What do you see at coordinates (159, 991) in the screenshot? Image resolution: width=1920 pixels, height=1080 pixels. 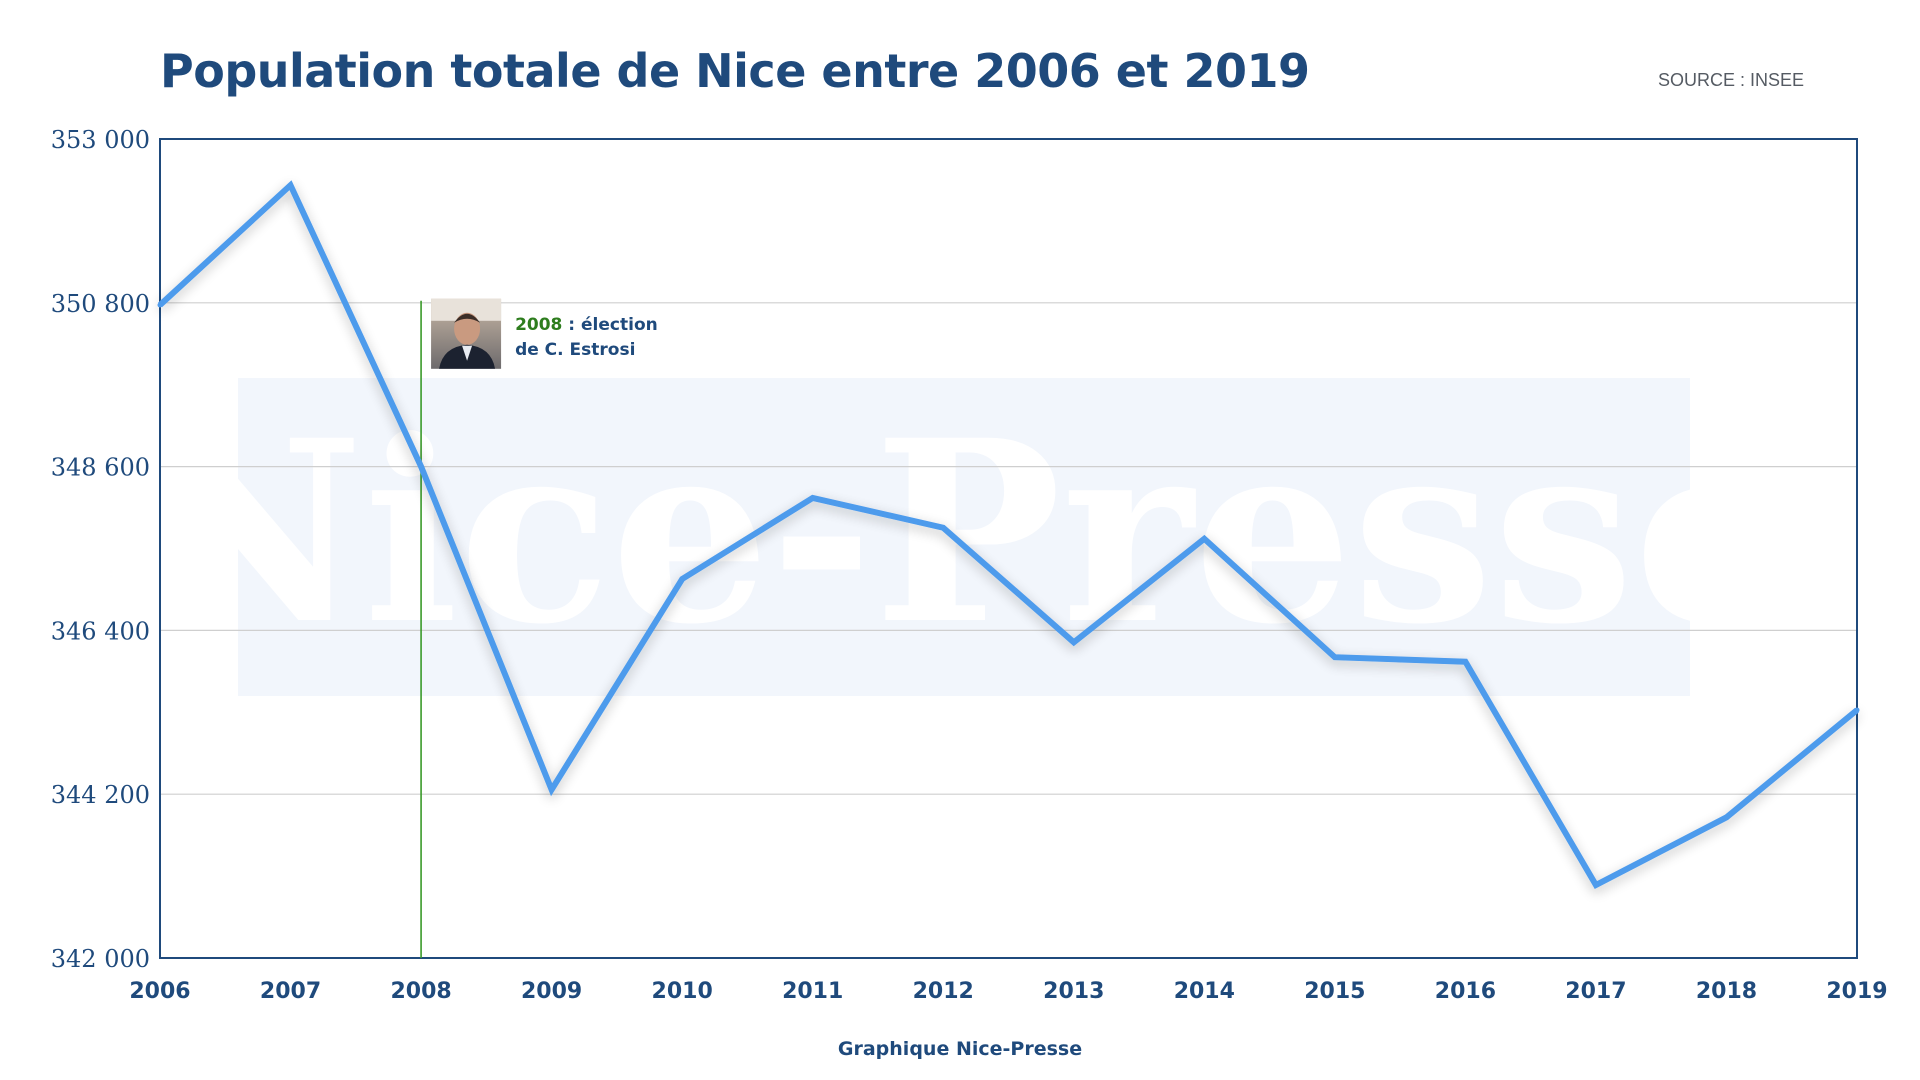 I see `x-tick-label: 2006` at bounding box center [159, 991].